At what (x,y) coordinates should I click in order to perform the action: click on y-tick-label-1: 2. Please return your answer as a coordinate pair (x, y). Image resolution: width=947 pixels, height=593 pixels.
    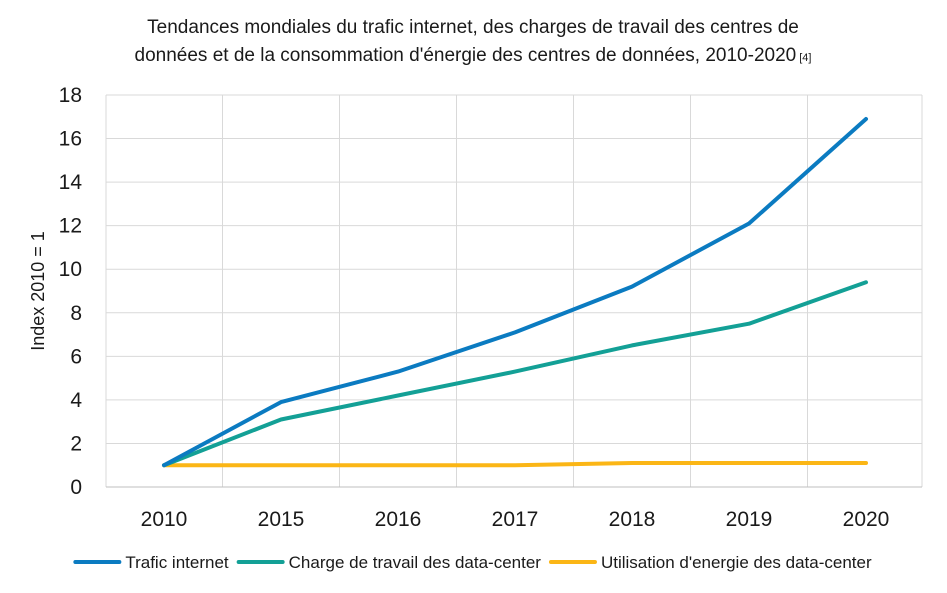
    Looking at the image, I should click on (76, 443).